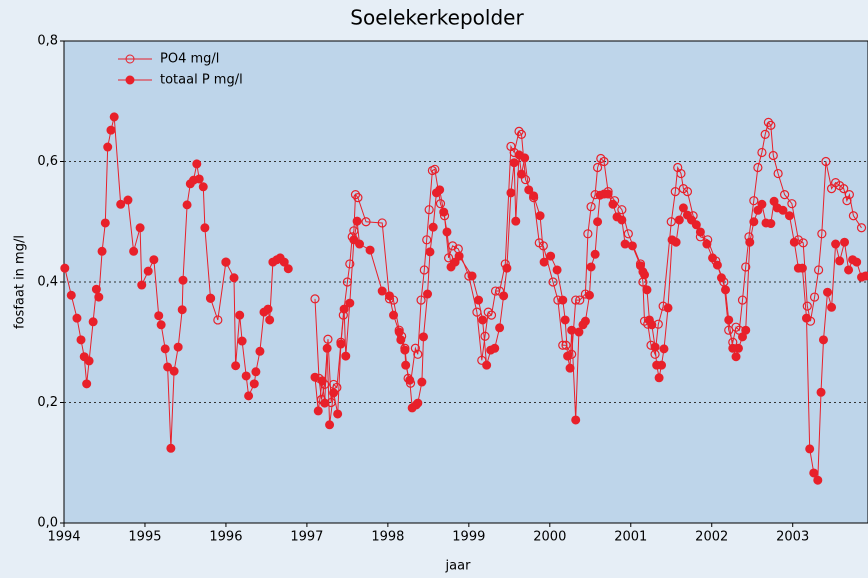 This screenshot has height=578, width=868. I want to click on x-tick-label: 2002, so click(711, 537).